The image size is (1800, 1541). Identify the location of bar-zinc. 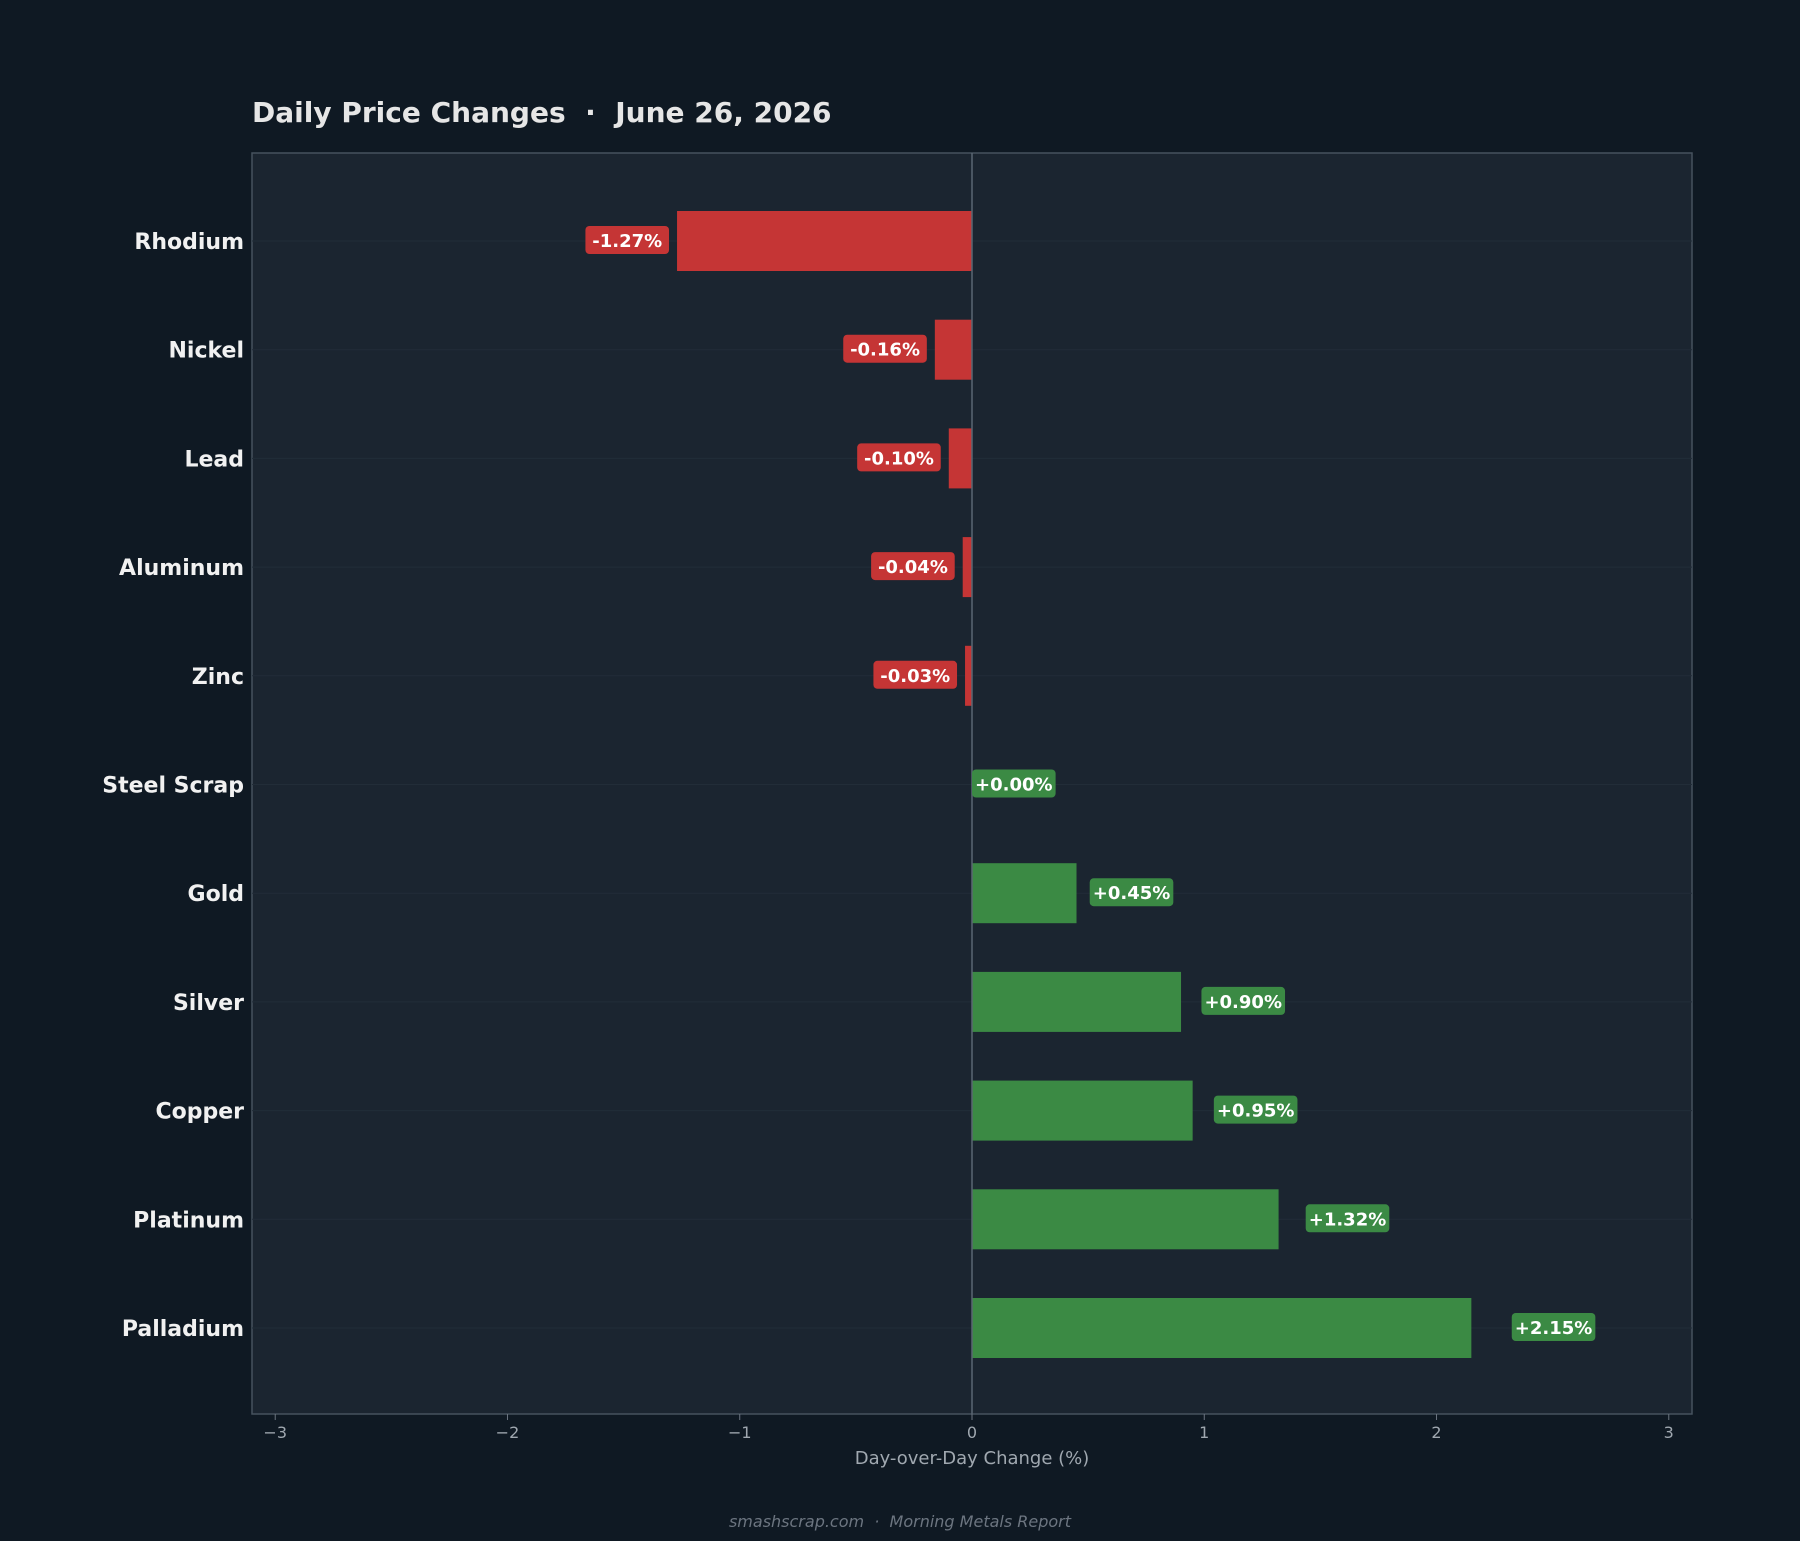
(968, 676).